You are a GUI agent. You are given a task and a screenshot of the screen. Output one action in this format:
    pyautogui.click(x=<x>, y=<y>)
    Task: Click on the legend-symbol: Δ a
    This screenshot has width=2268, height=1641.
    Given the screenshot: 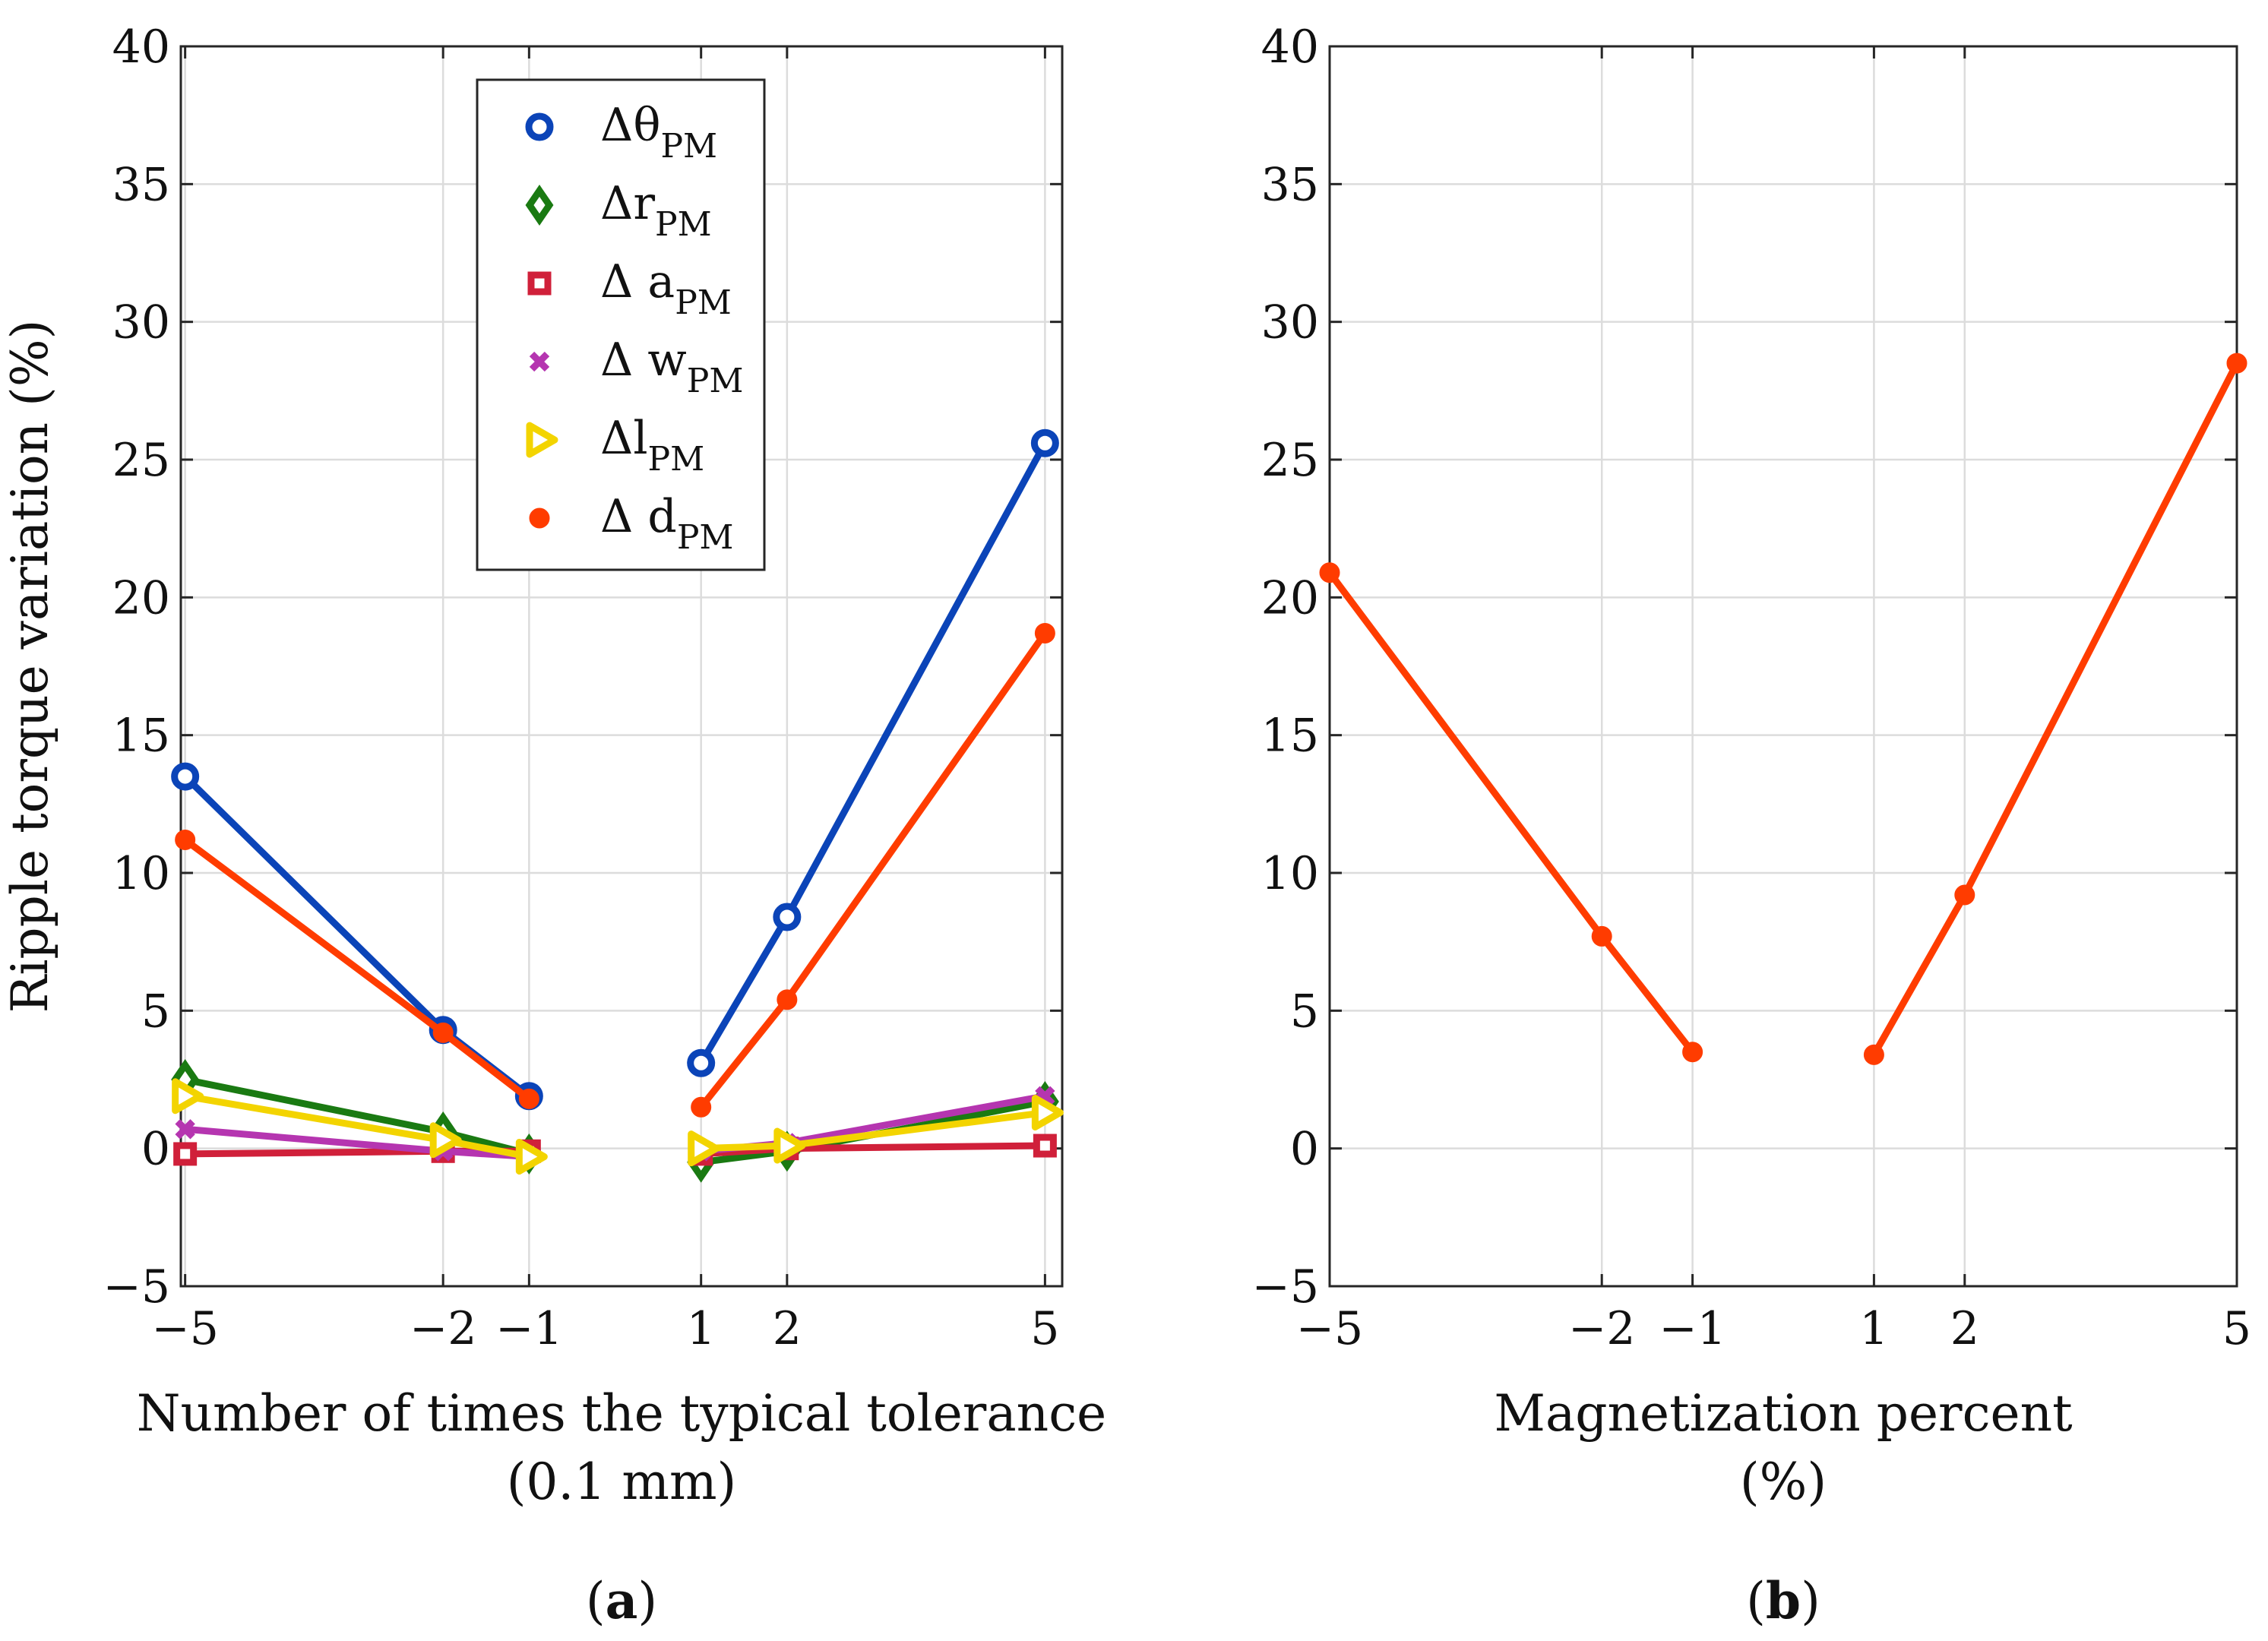 What is the action you would take?
    pyautogui.click(x=637, y=281)
    